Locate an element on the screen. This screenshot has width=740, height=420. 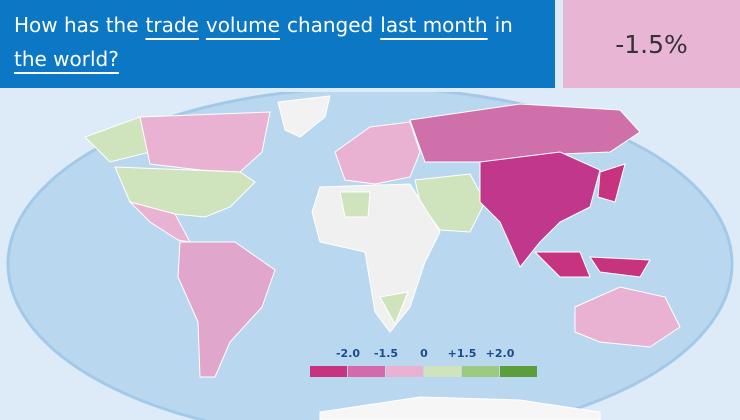
question-text: How has the is located at coordinates (76, 25).